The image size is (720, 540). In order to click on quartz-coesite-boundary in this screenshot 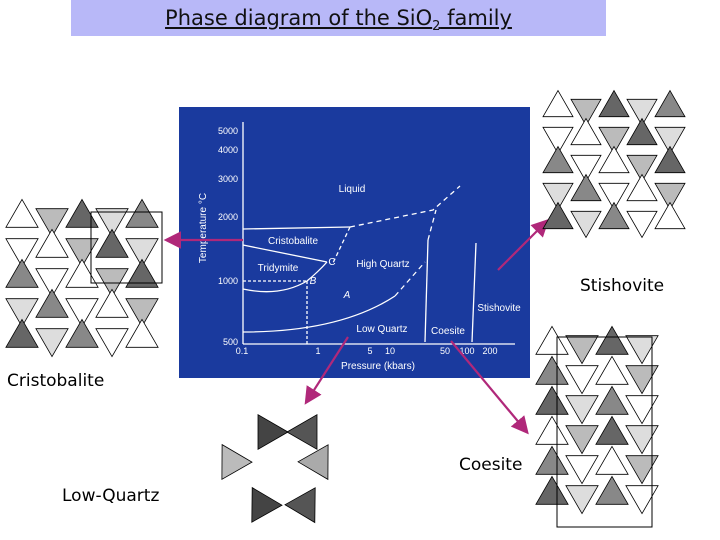, I will do `click(426, 291)`.